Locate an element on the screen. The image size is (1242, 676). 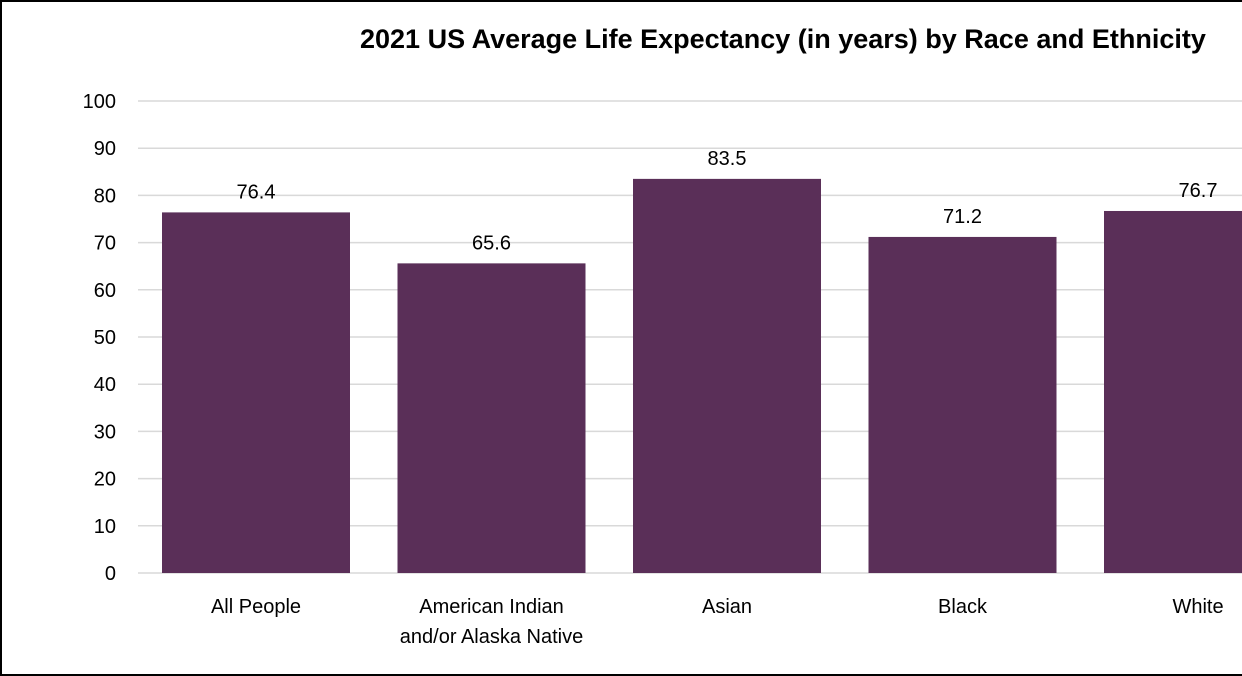
y-tick-label: 50 is located at coordinates (105, 338).